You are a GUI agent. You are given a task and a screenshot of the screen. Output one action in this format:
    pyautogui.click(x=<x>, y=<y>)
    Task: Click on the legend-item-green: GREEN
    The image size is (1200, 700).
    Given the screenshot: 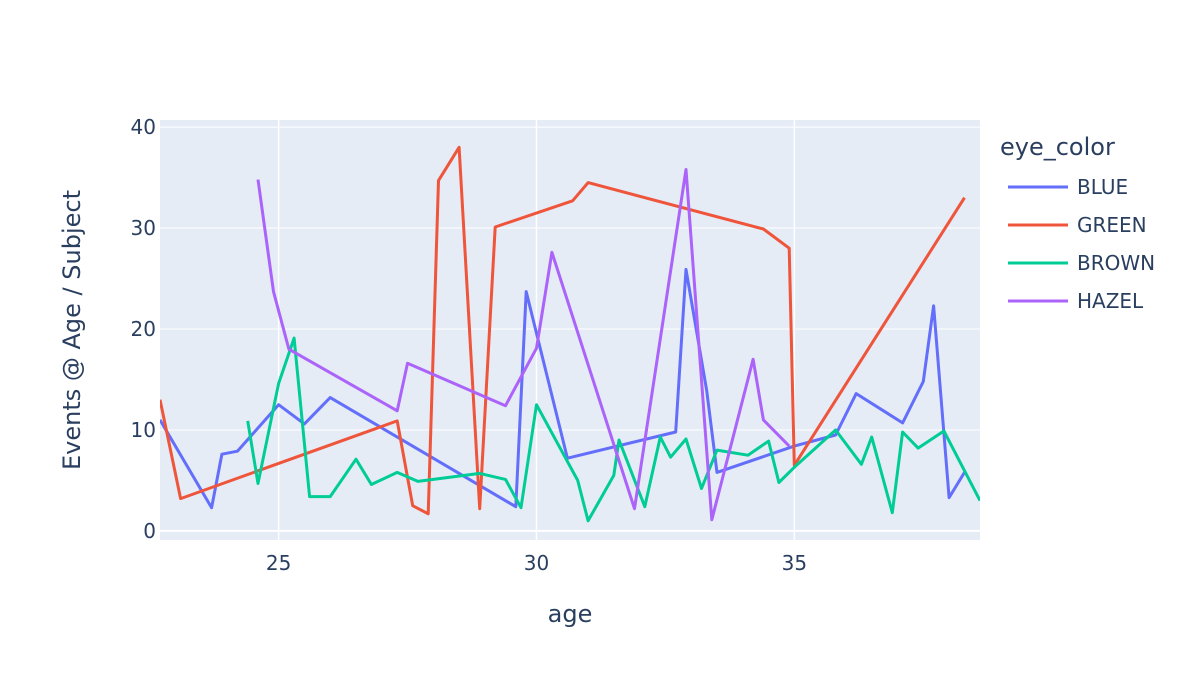 What is the action you would take?
    pyautogui.click(x=1112, y=225)
    